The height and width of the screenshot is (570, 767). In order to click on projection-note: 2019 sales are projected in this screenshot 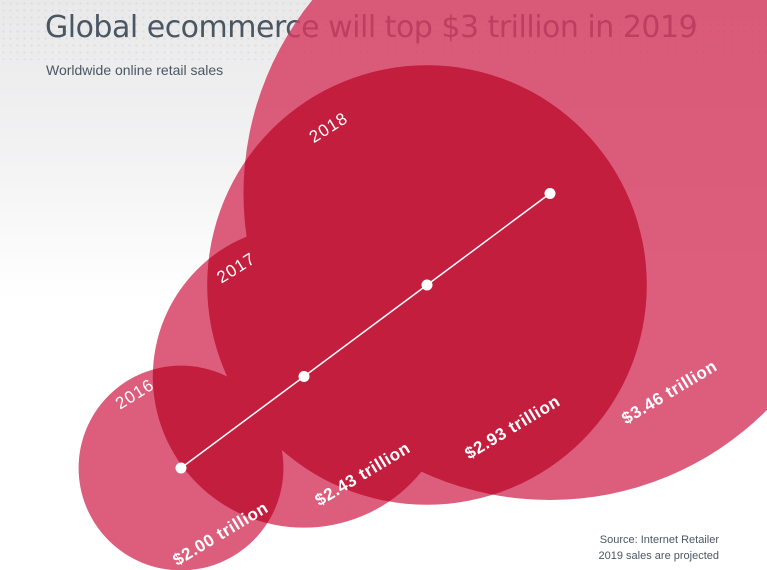, I will do `click(658, 556)`.